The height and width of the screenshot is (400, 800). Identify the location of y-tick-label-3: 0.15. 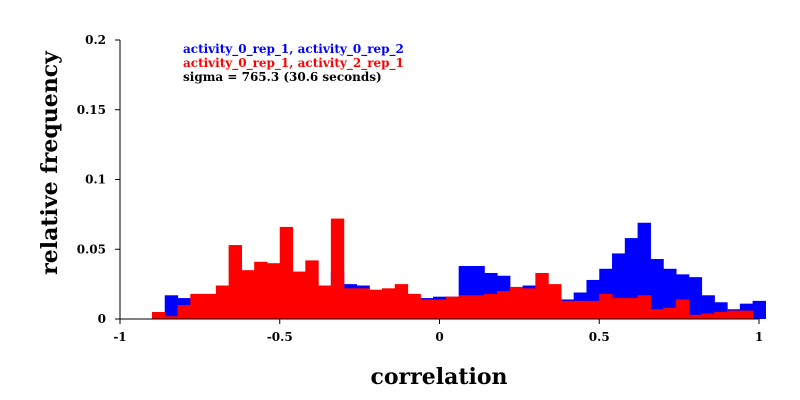
(91, 110).